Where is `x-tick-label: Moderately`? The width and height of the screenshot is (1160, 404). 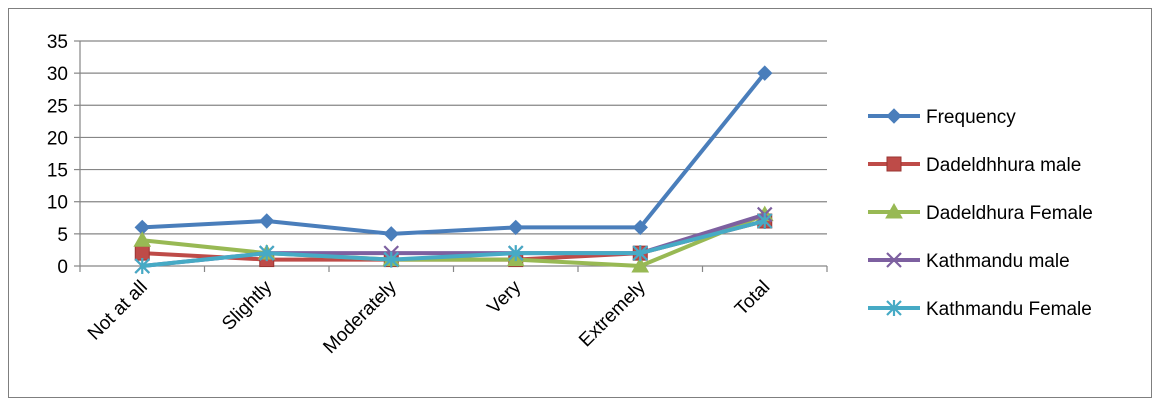 x-tick-label: Moderately is located at coordinates (360, 317).